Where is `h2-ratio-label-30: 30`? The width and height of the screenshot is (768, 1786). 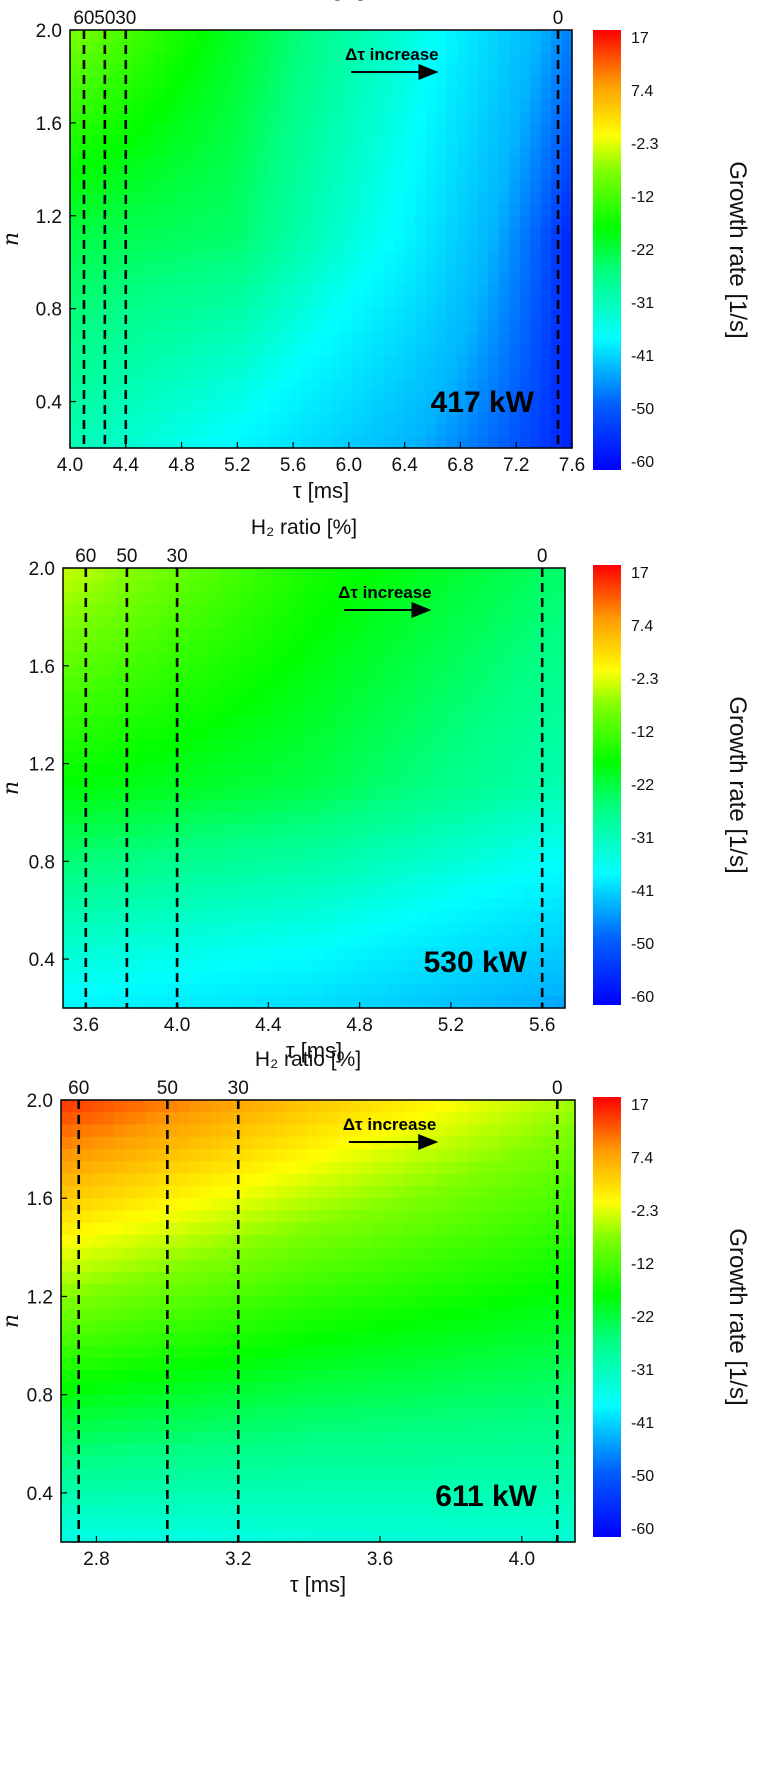
h2-ratio-label-30: 30 is located at coordinates (125, 18).